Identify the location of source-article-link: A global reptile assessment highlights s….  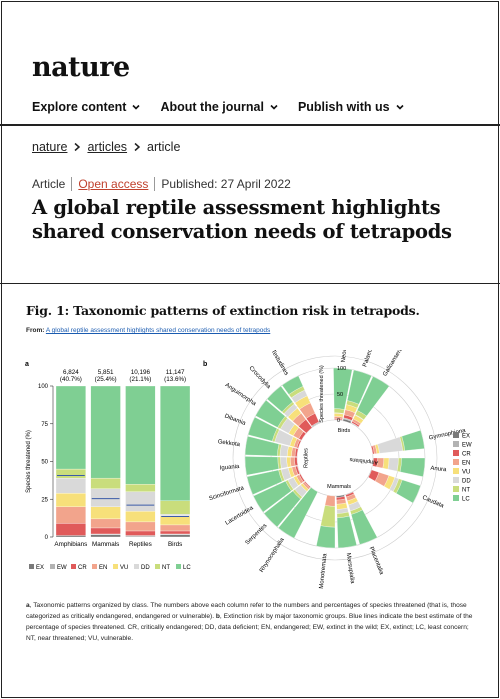
(158, 330).